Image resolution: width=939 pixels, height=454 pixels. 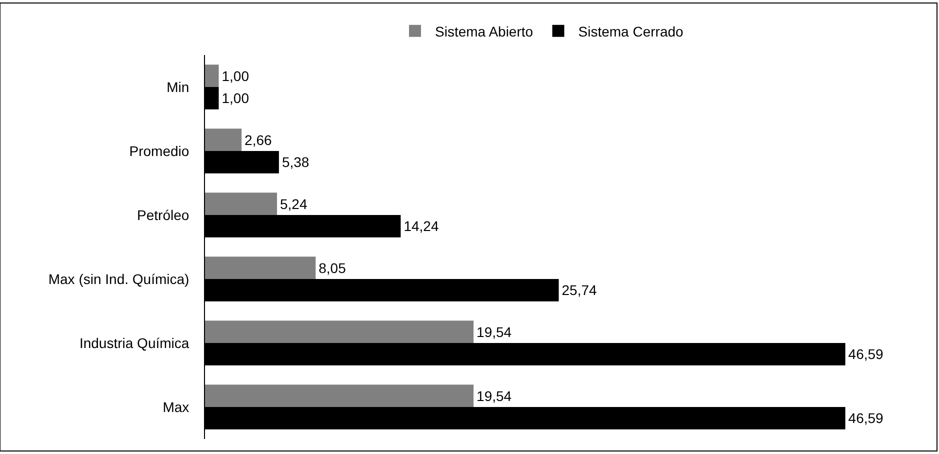 What do you see at coordinates (163, 214) in the screenshot?
I see `y-tick-label: Petróleo` at bounding box center [163, 214].